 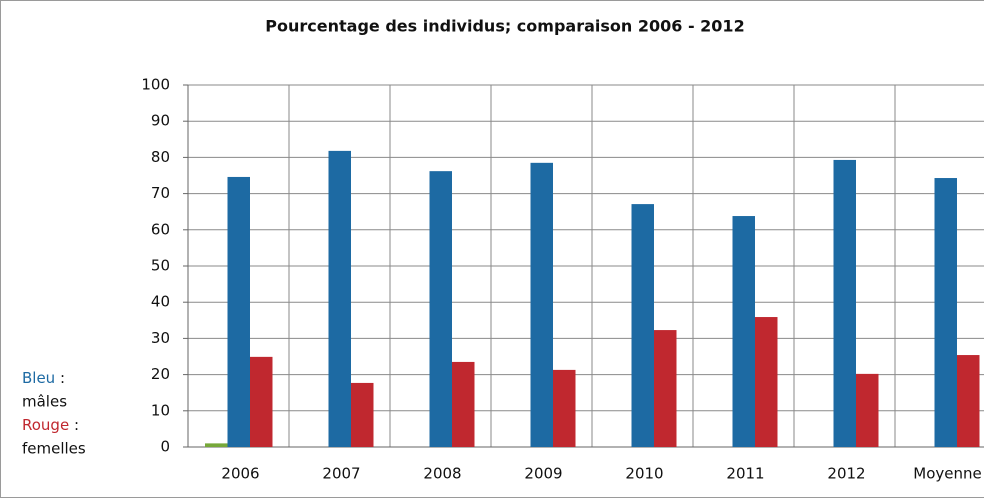 What do you see at coordinates (160, 157) in the screenshot?
I see `y-tick-label: 80` at bounding box center [160, 157].